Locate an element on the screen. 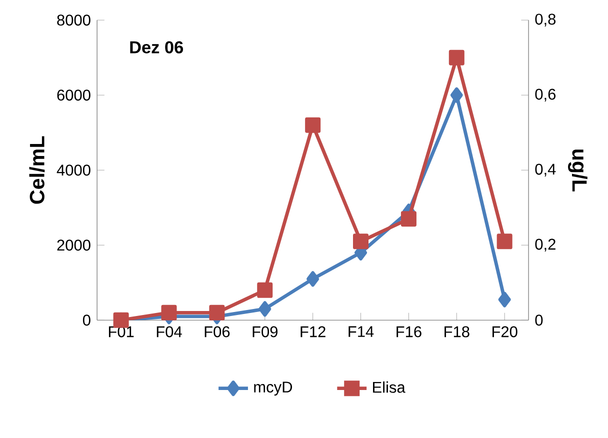  x-tick-label: F06 is located at coordinates (217, 332).